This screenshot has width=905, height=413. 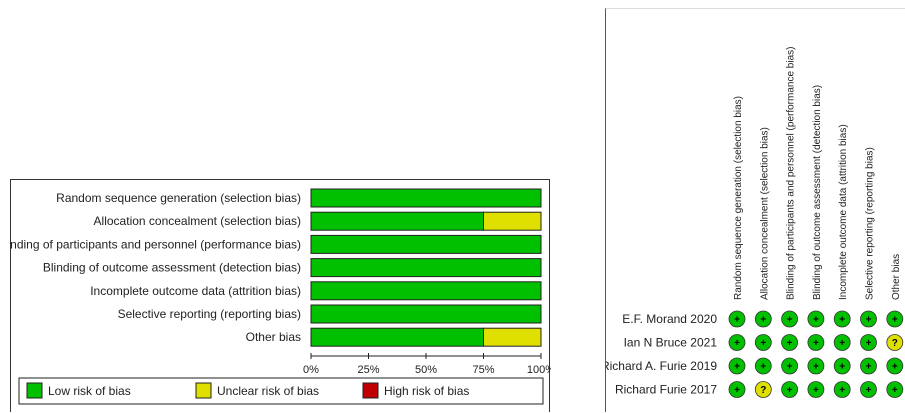 I want to click on x-tick-label: 25%, so click(x=368, y=370).